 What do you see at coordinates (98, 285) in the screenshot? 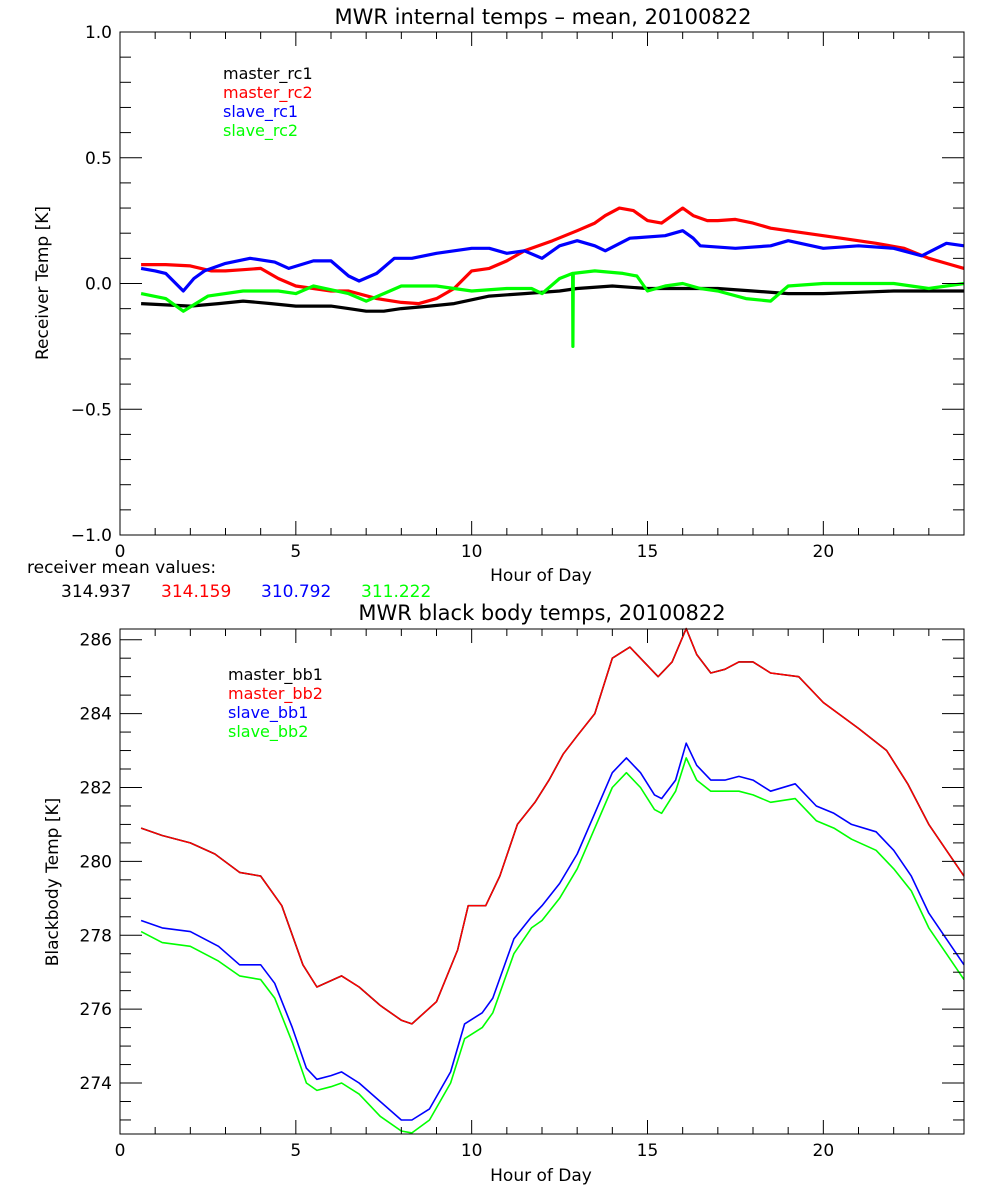
I see `y-tick-label: 0.0` at bounding box center [98, 285].